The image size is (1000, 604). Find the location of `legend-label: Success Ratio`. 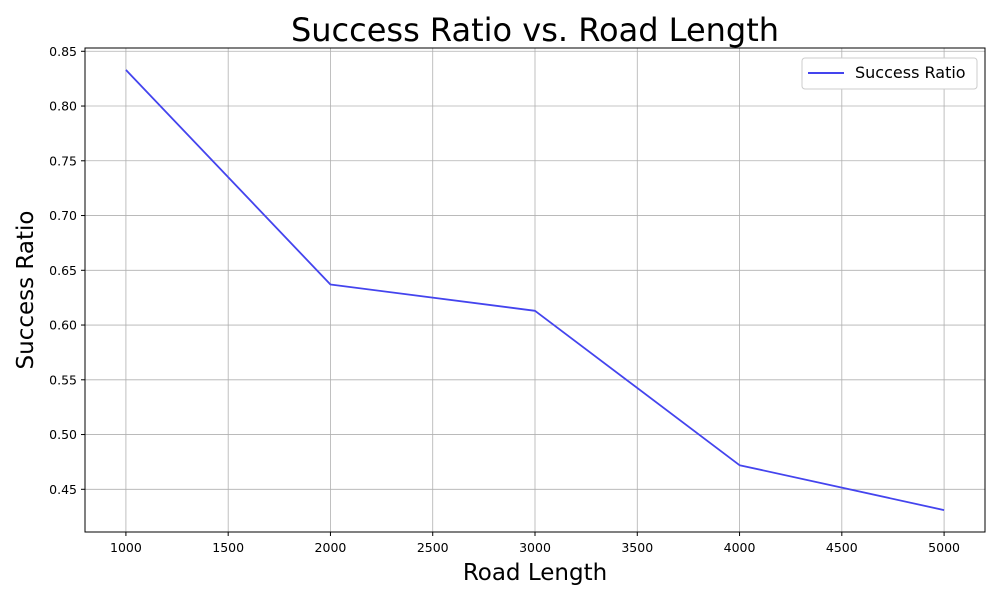

legend-label: Success Ratio is located at coordinates (910, 72).